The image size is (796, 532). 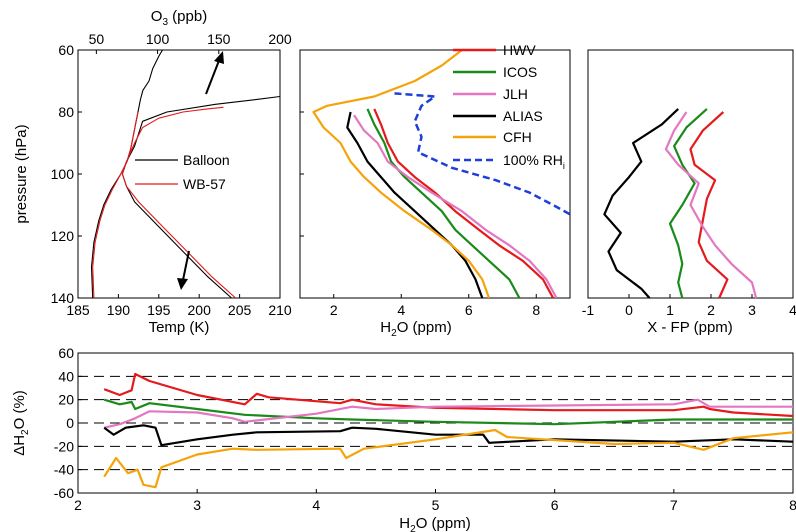 What do you see at coordinates (70, 423) in the screenshot?
I see `percent-y-tick-label-0: 0` at bounding box center [70, 423].